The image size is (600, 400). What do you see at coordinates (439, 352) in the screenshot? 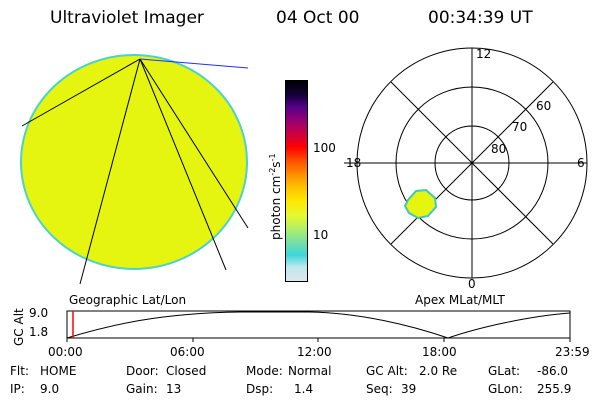
I see `altitude-xtick-1800: 18:00` at bounding box center [439, 352].